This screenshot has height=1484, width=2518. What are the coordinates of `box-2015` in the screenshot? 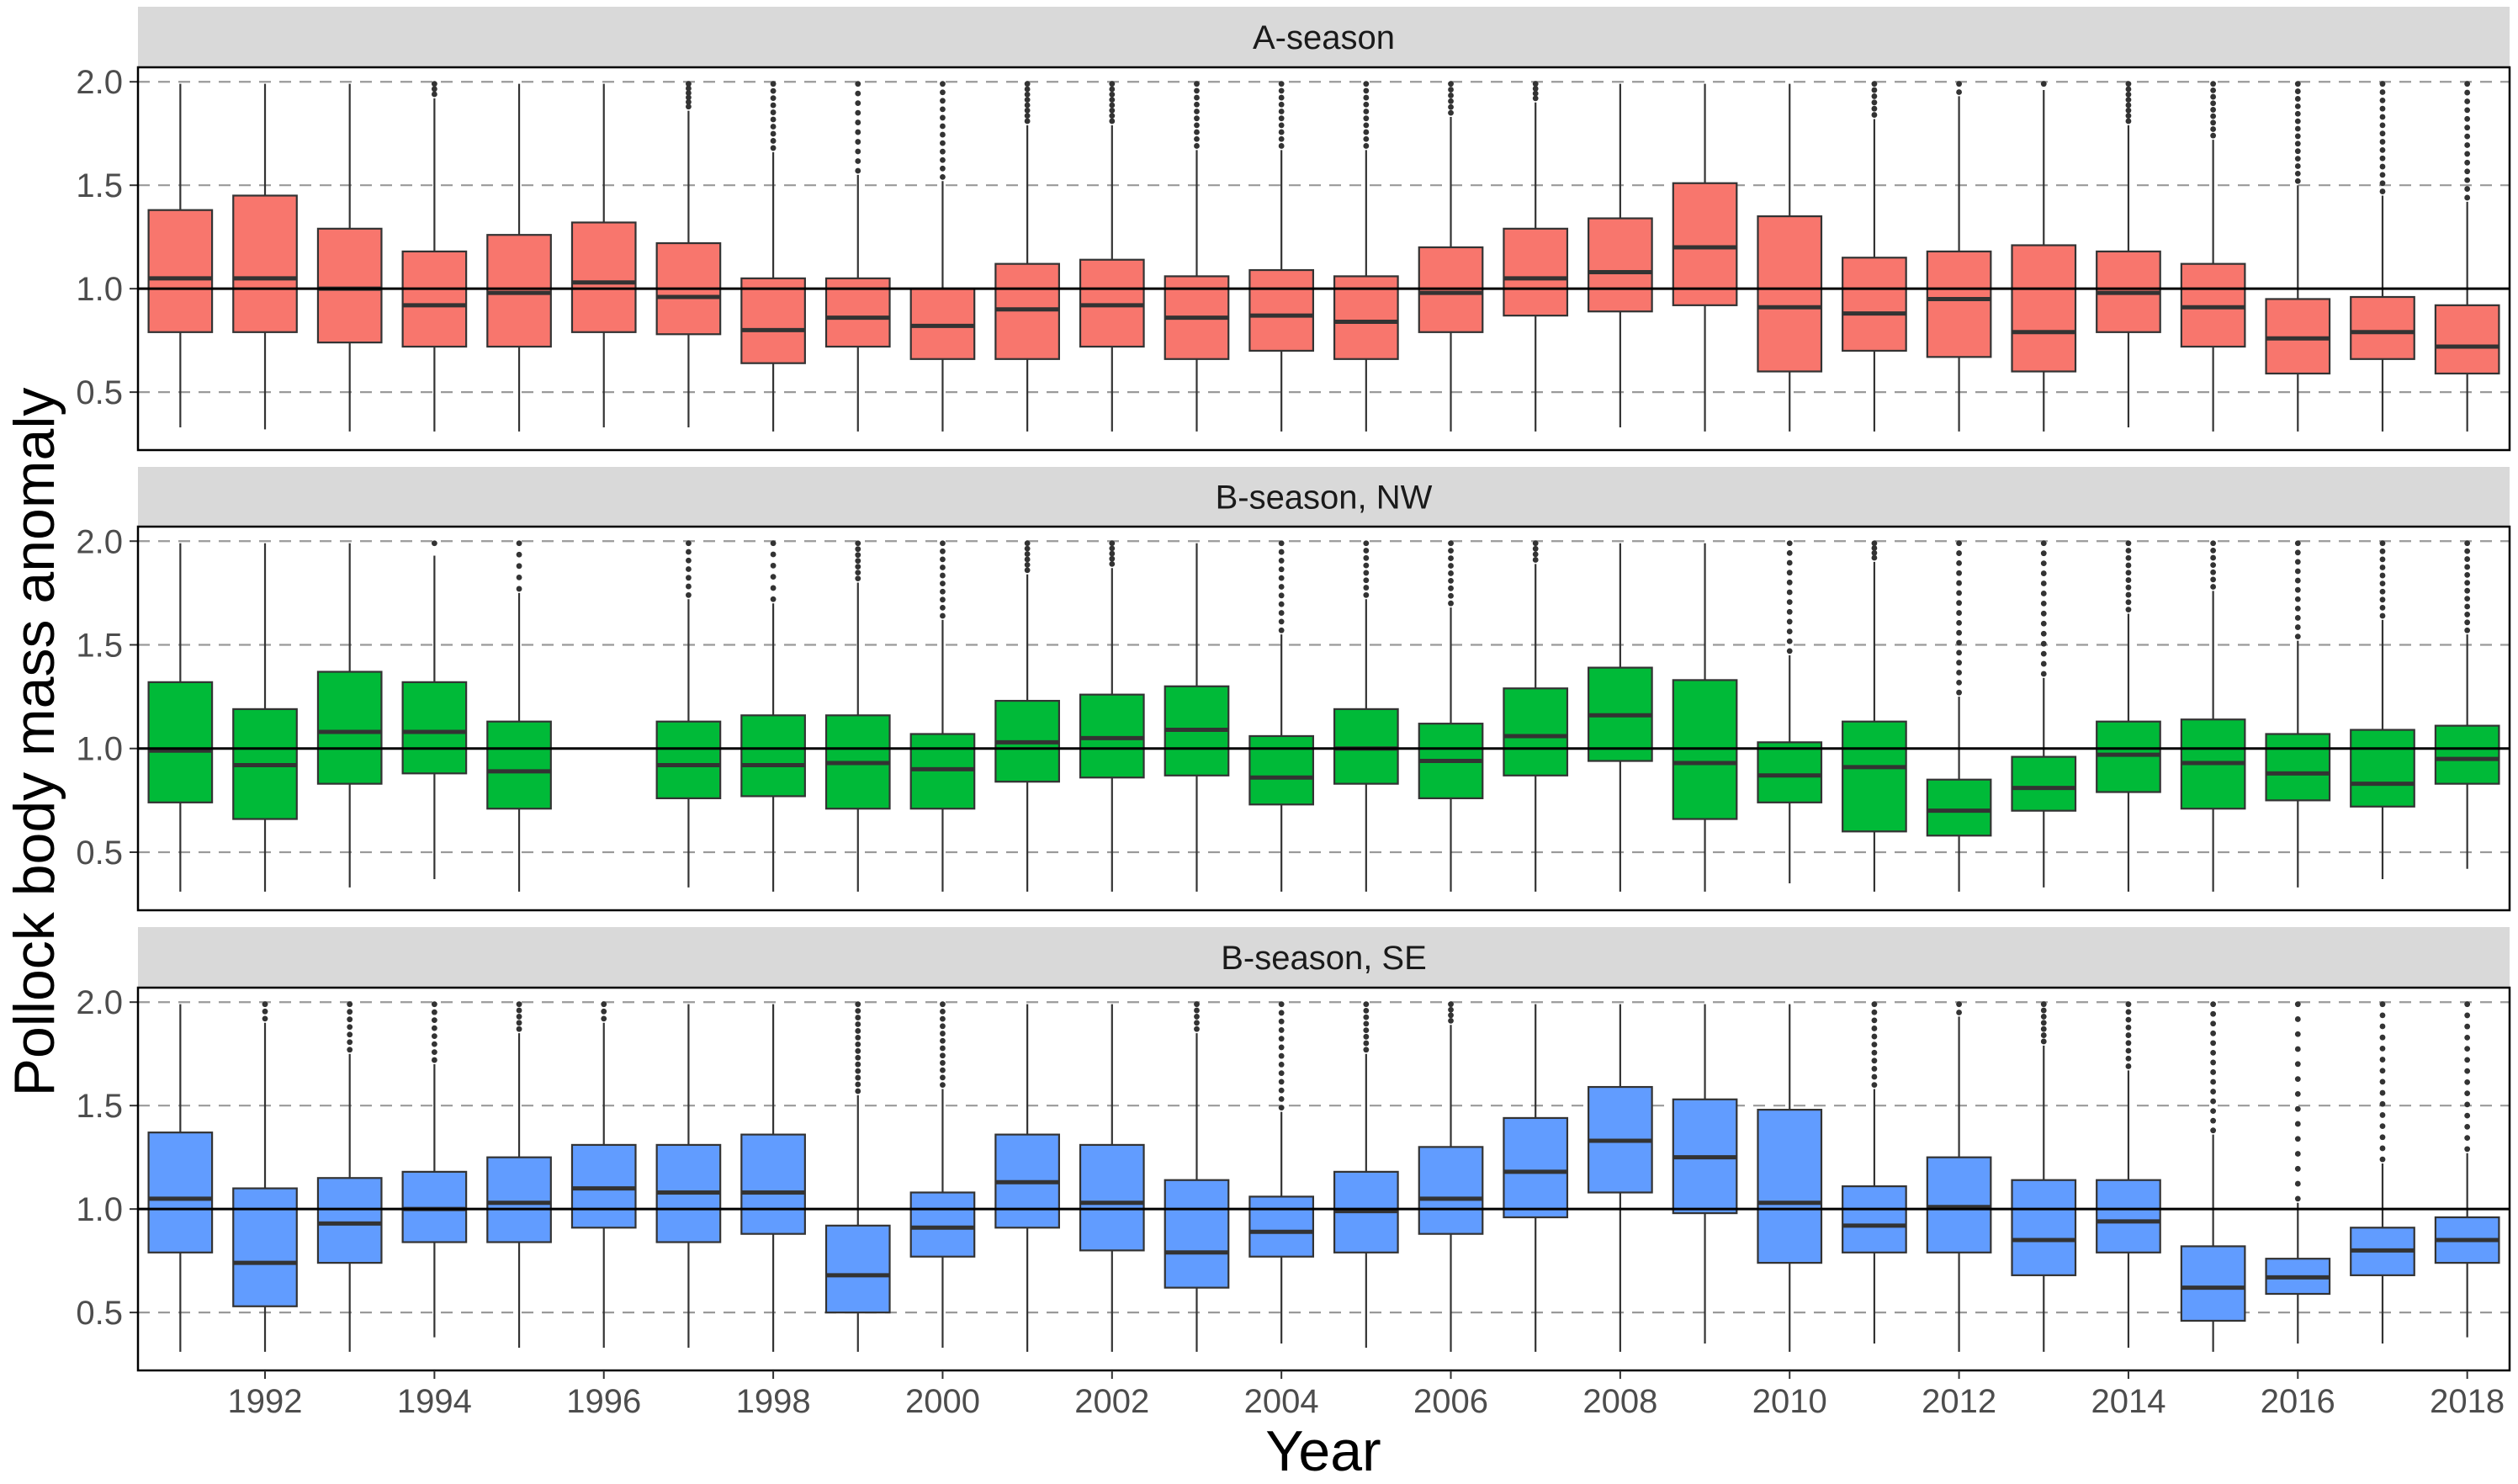 It's located at (2213, 716).